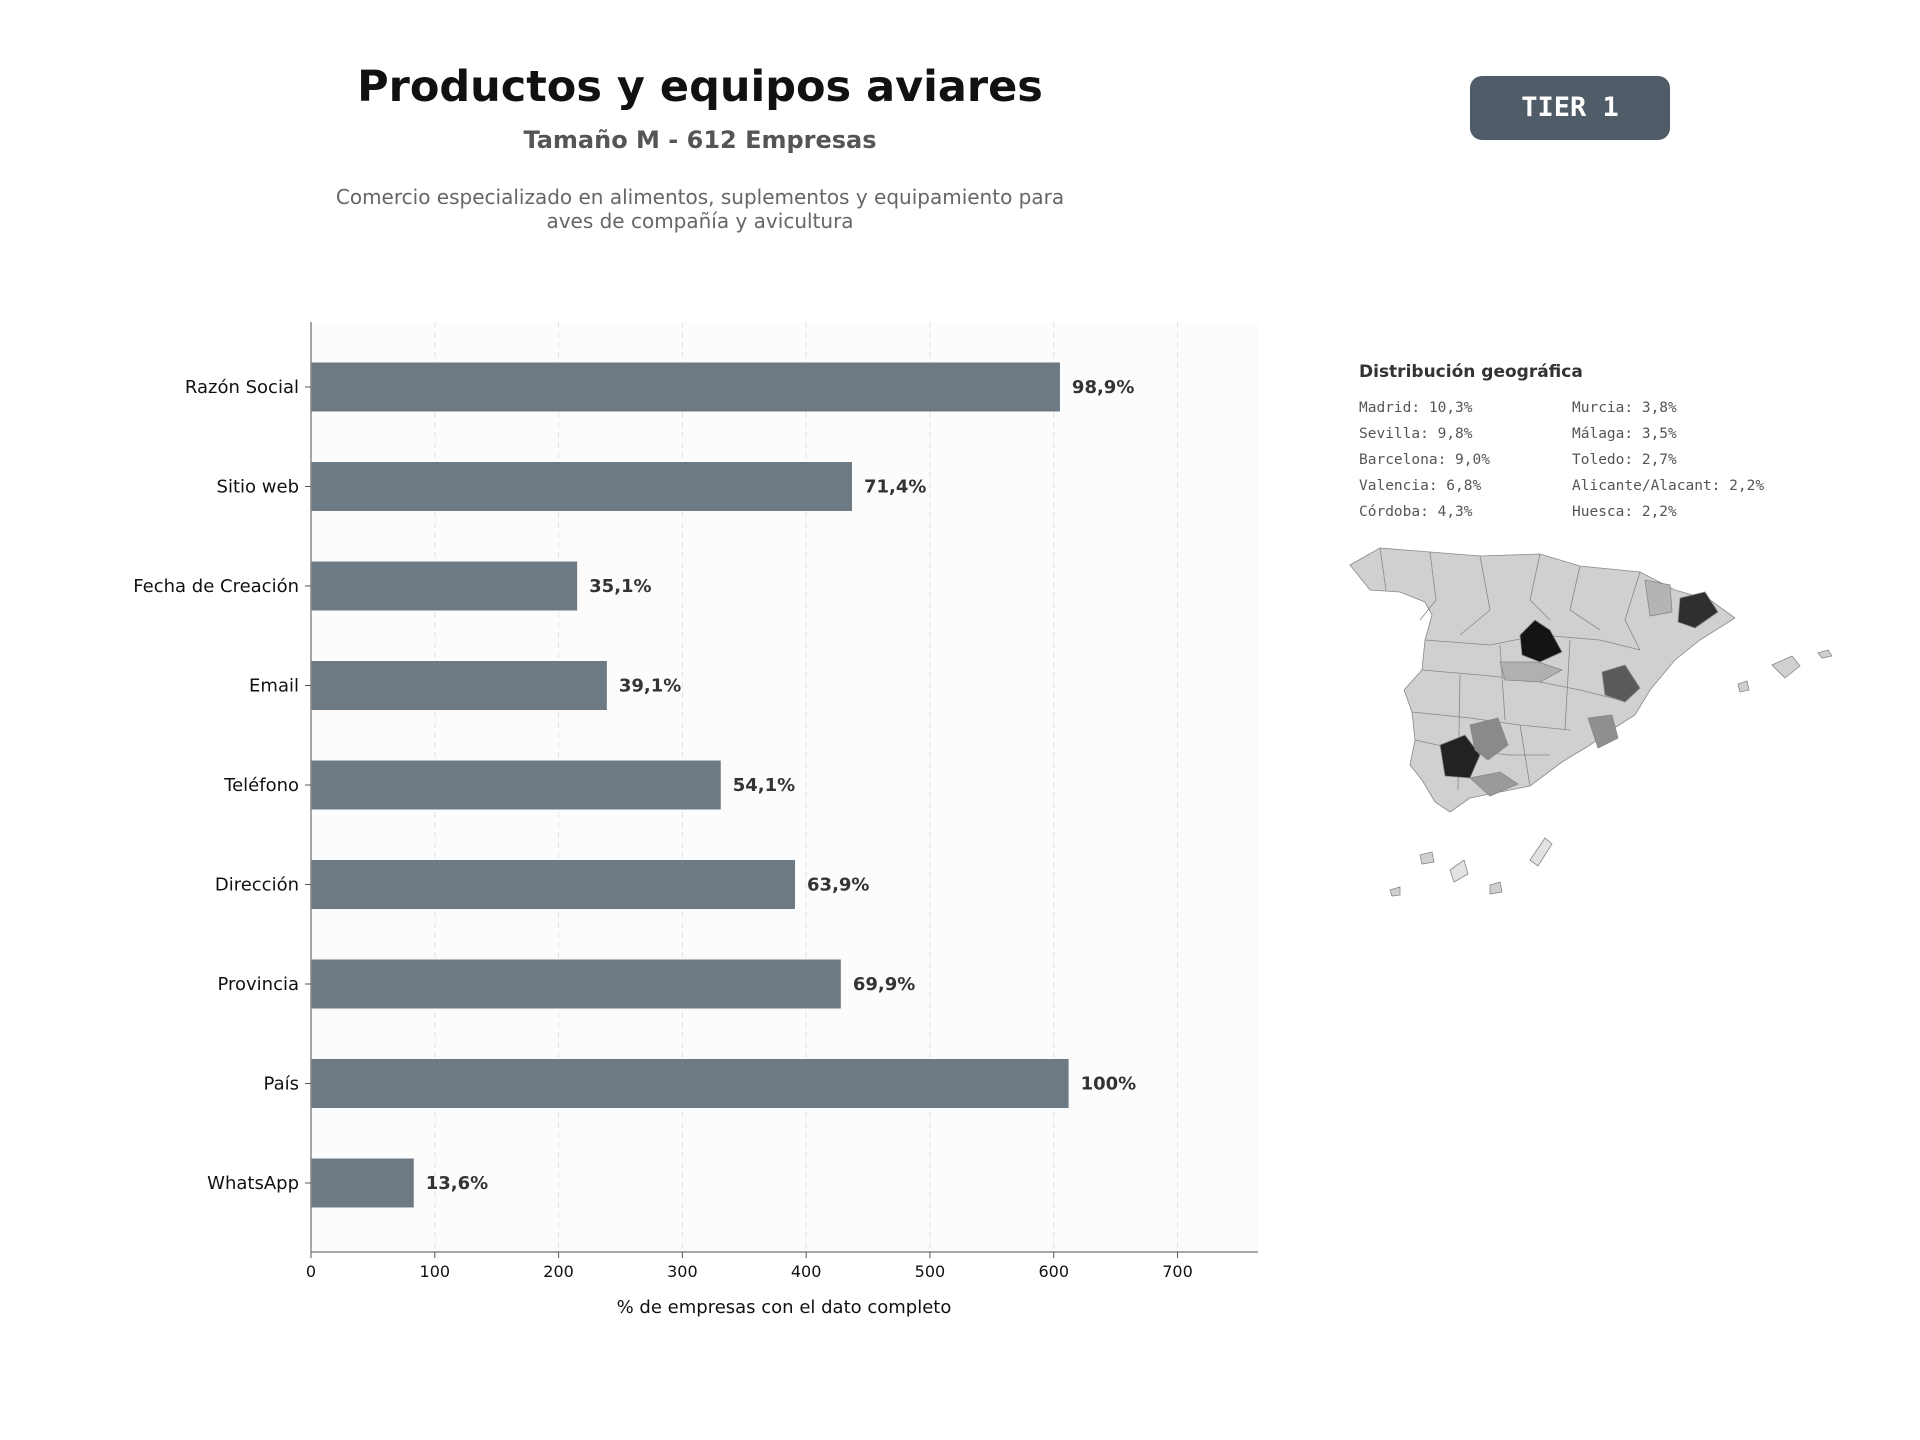 This screenshot has height=1440, width=1920. I want to click on data-label: 69,9%, so click(884, 984).